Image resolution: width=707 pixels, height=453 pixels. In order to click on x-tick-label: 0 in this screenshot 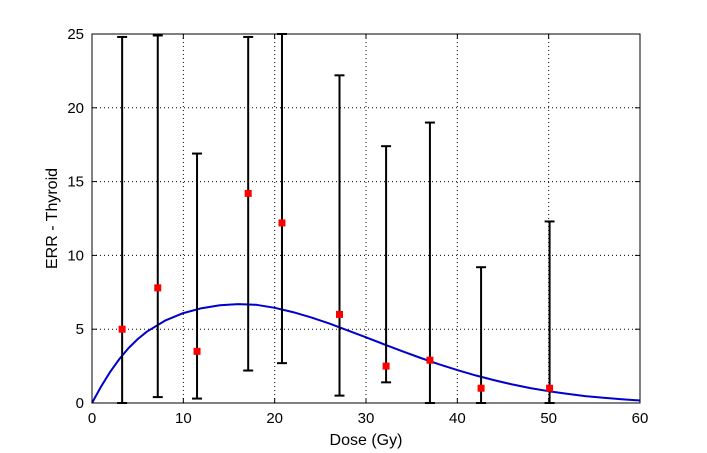, I will do `click(92, 418)`.